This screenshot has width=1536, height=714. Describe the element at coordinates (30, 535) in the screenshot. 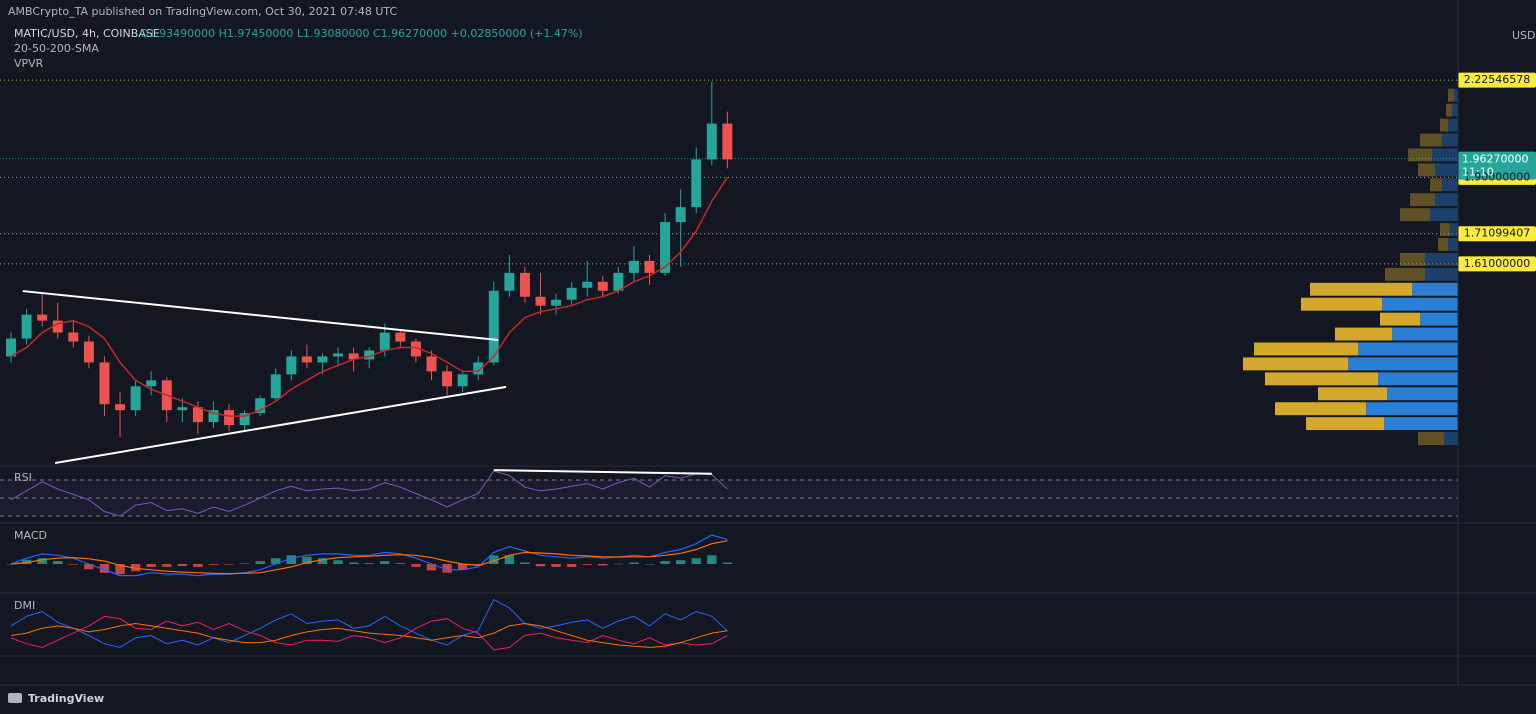

I see `pane-title: MACD` at that location.